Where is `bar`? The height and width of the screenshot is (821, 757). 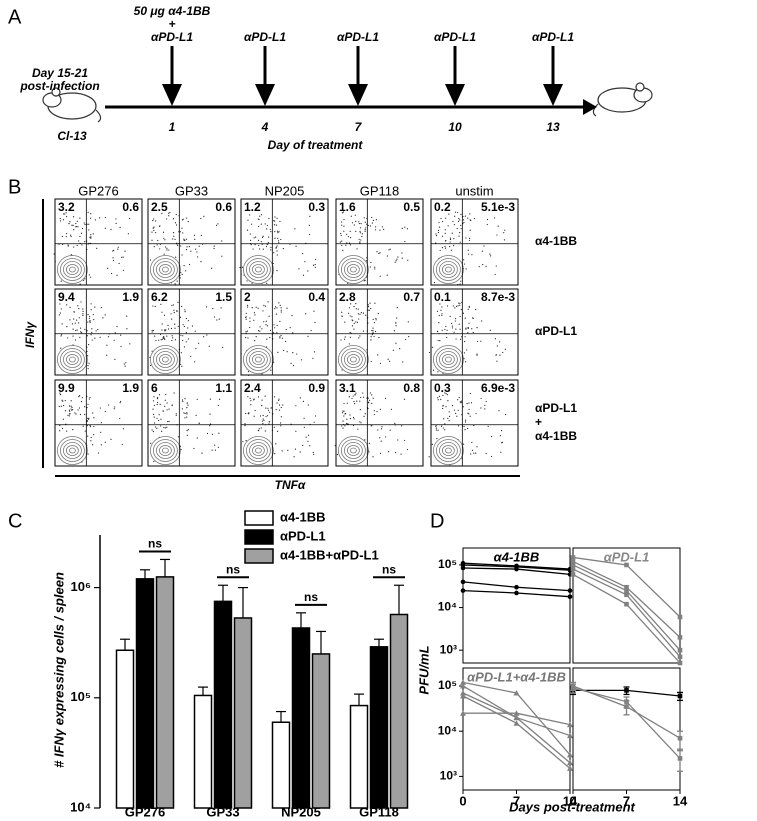 bar is located at coordinates (399, 711).